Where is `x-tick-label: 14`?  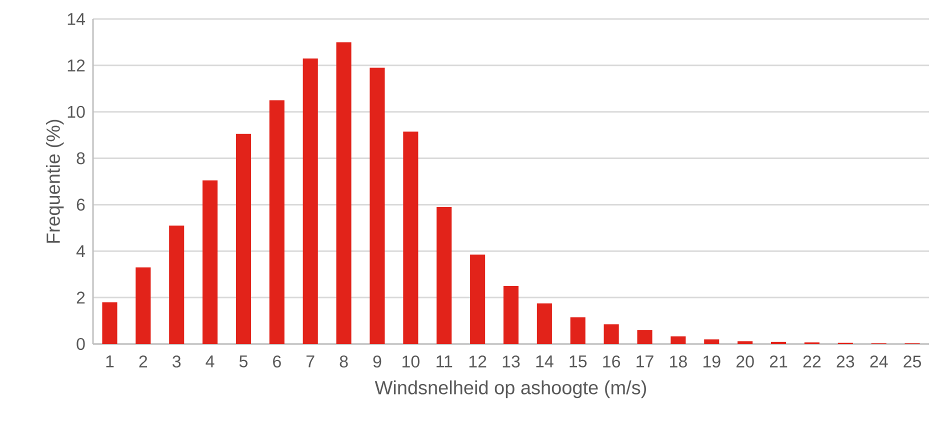 x-tick-label: 14 is located at coordinates (545, 362).